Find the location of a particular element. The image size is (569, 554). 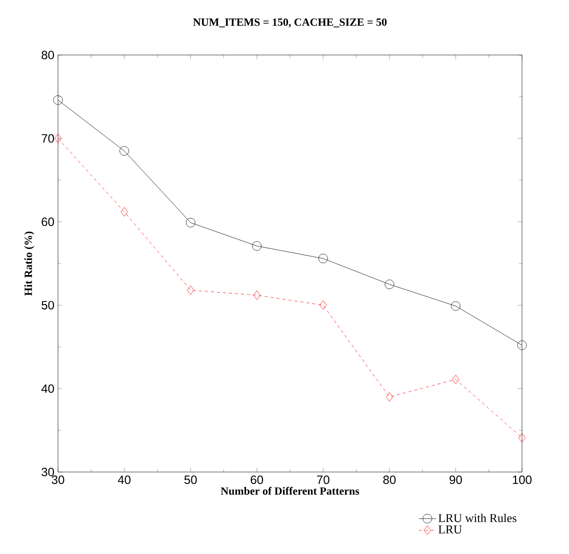

y-tick-label: 30 is located at coordinates (48, 472).